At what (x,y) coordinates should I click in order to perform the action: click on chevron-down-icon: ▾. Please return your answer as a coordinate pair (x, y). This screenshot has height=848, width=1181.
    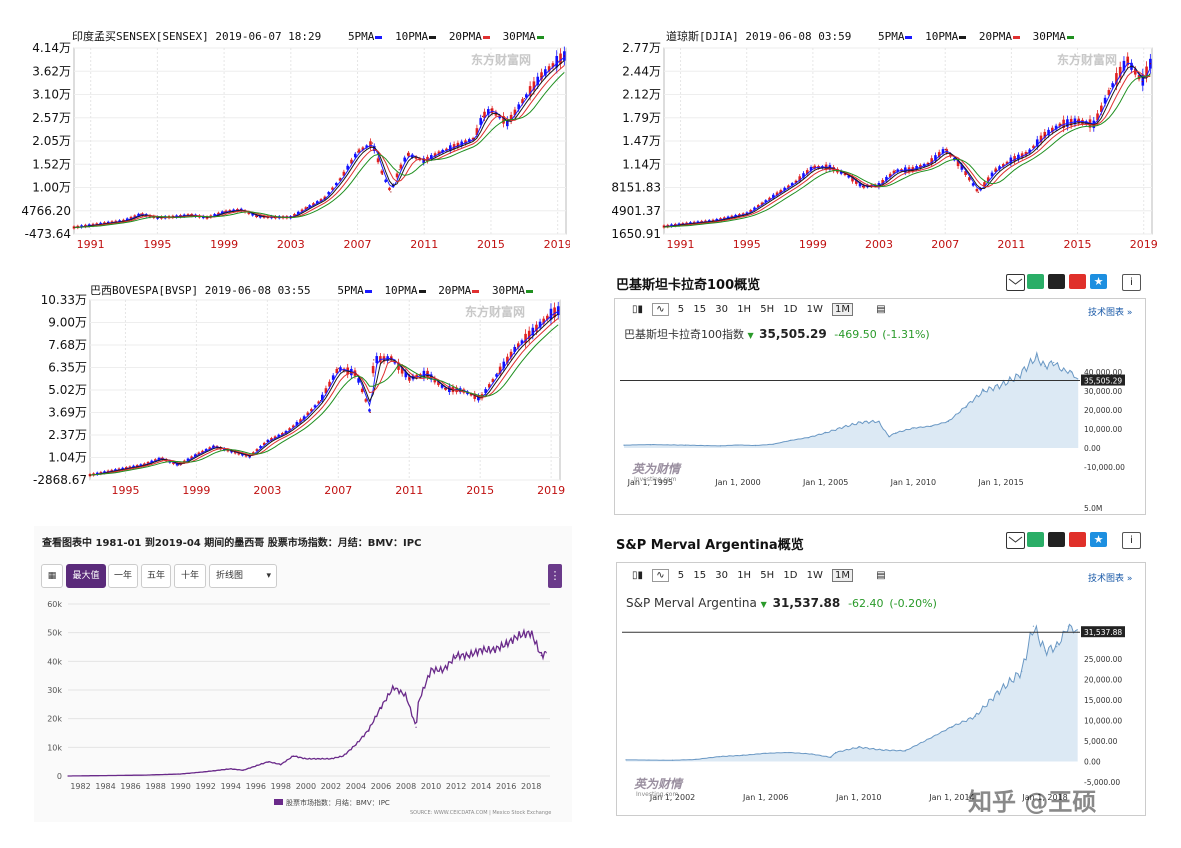
    Looking at the image, I should click on (268, 576).